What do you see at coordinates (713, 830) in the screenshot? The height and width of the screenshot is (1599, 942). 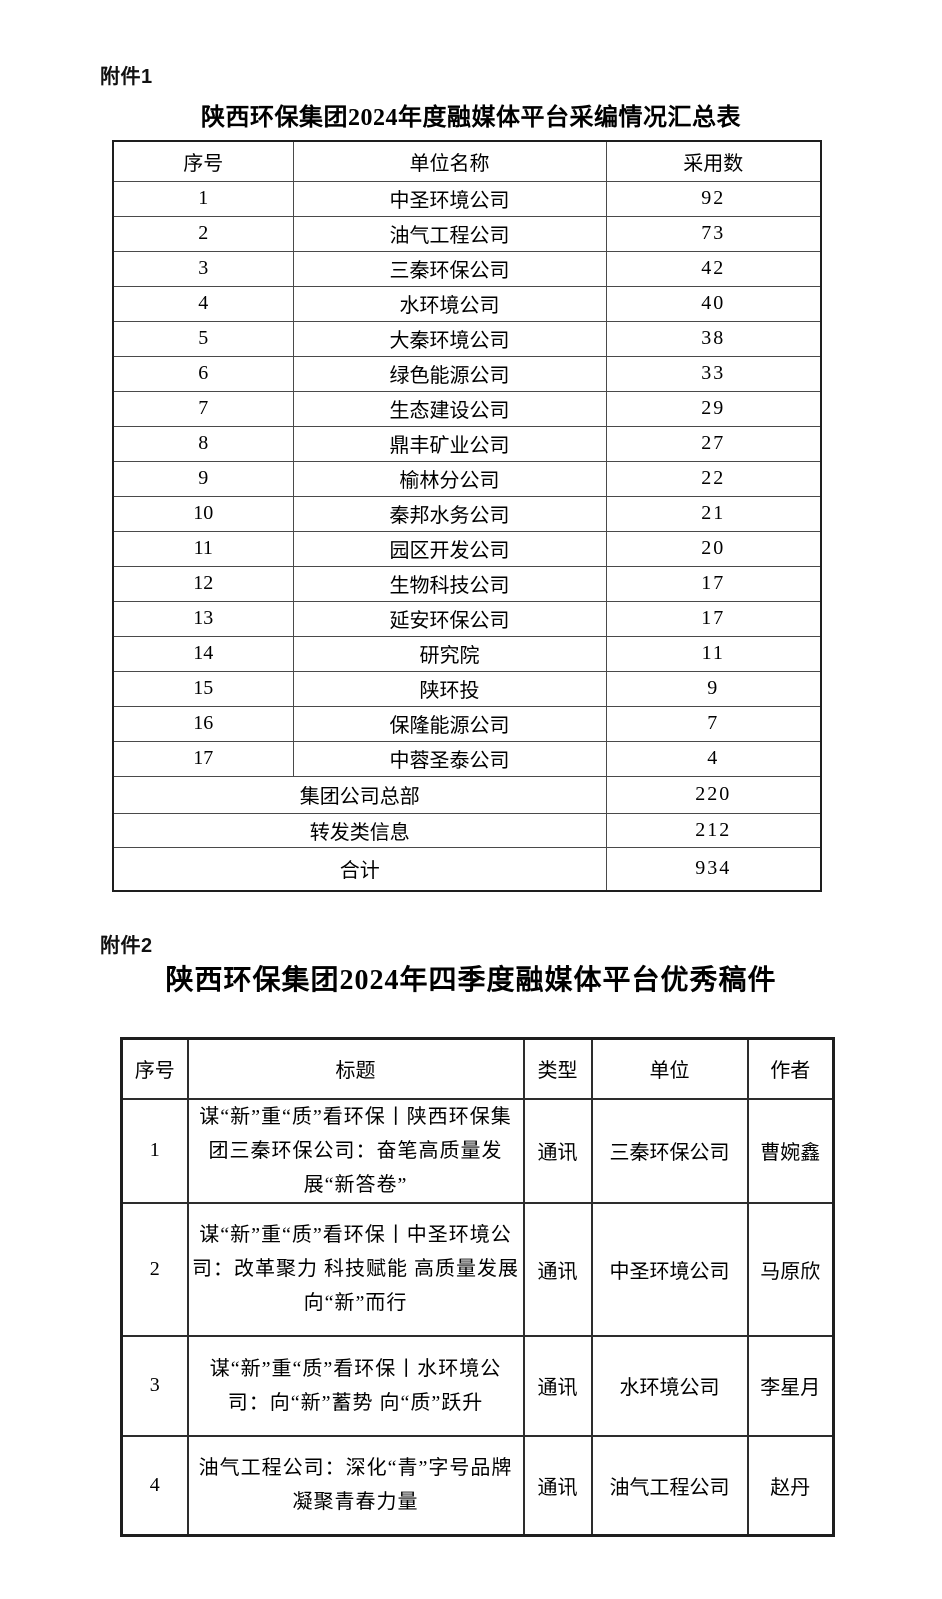 I see `summary-value: 212` at bounding box center [713, 830].